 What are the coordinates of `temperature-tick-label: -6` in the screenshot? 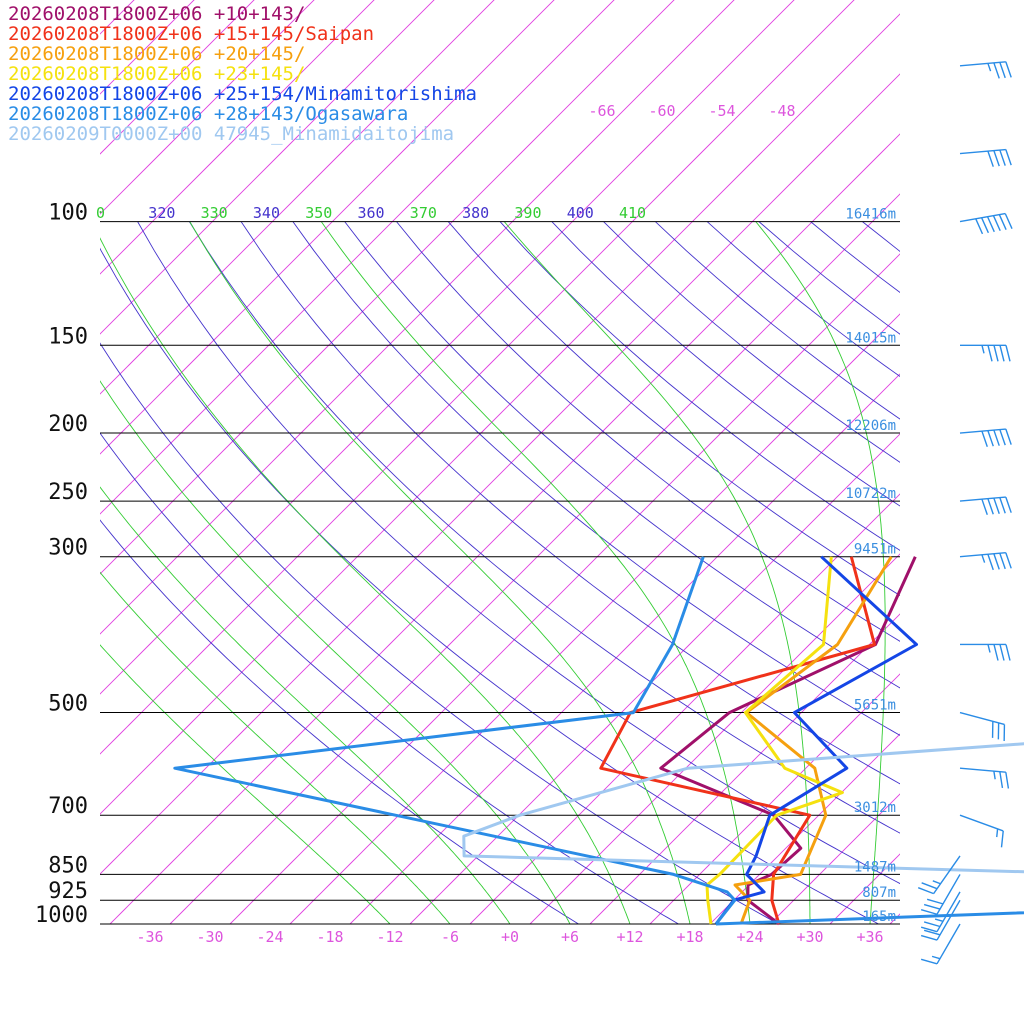 It's located at (450, 937).